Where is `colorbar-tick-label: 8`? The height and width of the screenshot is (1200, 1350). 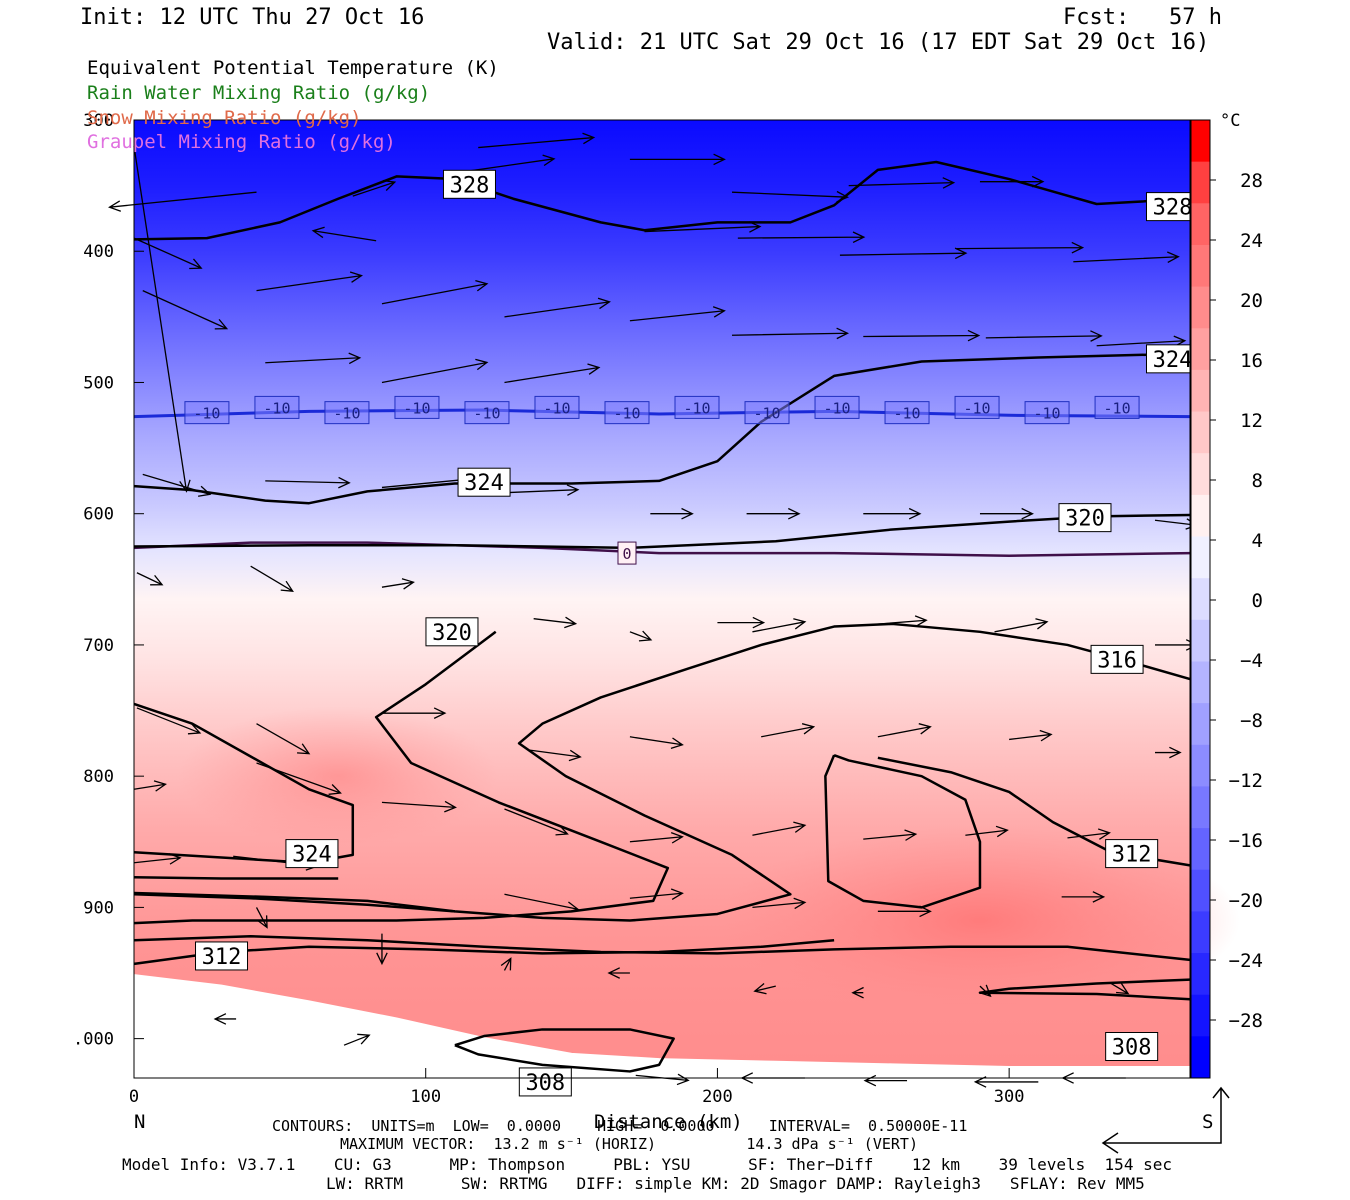 colorbar-tick-label: 8 is located at coordinates (1257, 481).